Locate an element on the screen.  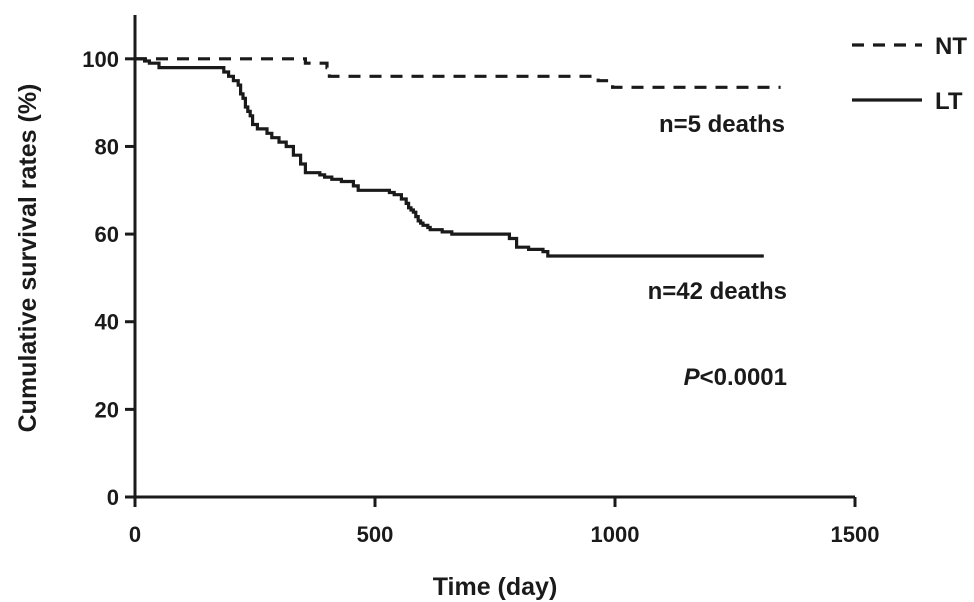
nt-deaths-label: n=5 deaths is located at coordinates (722, 124).